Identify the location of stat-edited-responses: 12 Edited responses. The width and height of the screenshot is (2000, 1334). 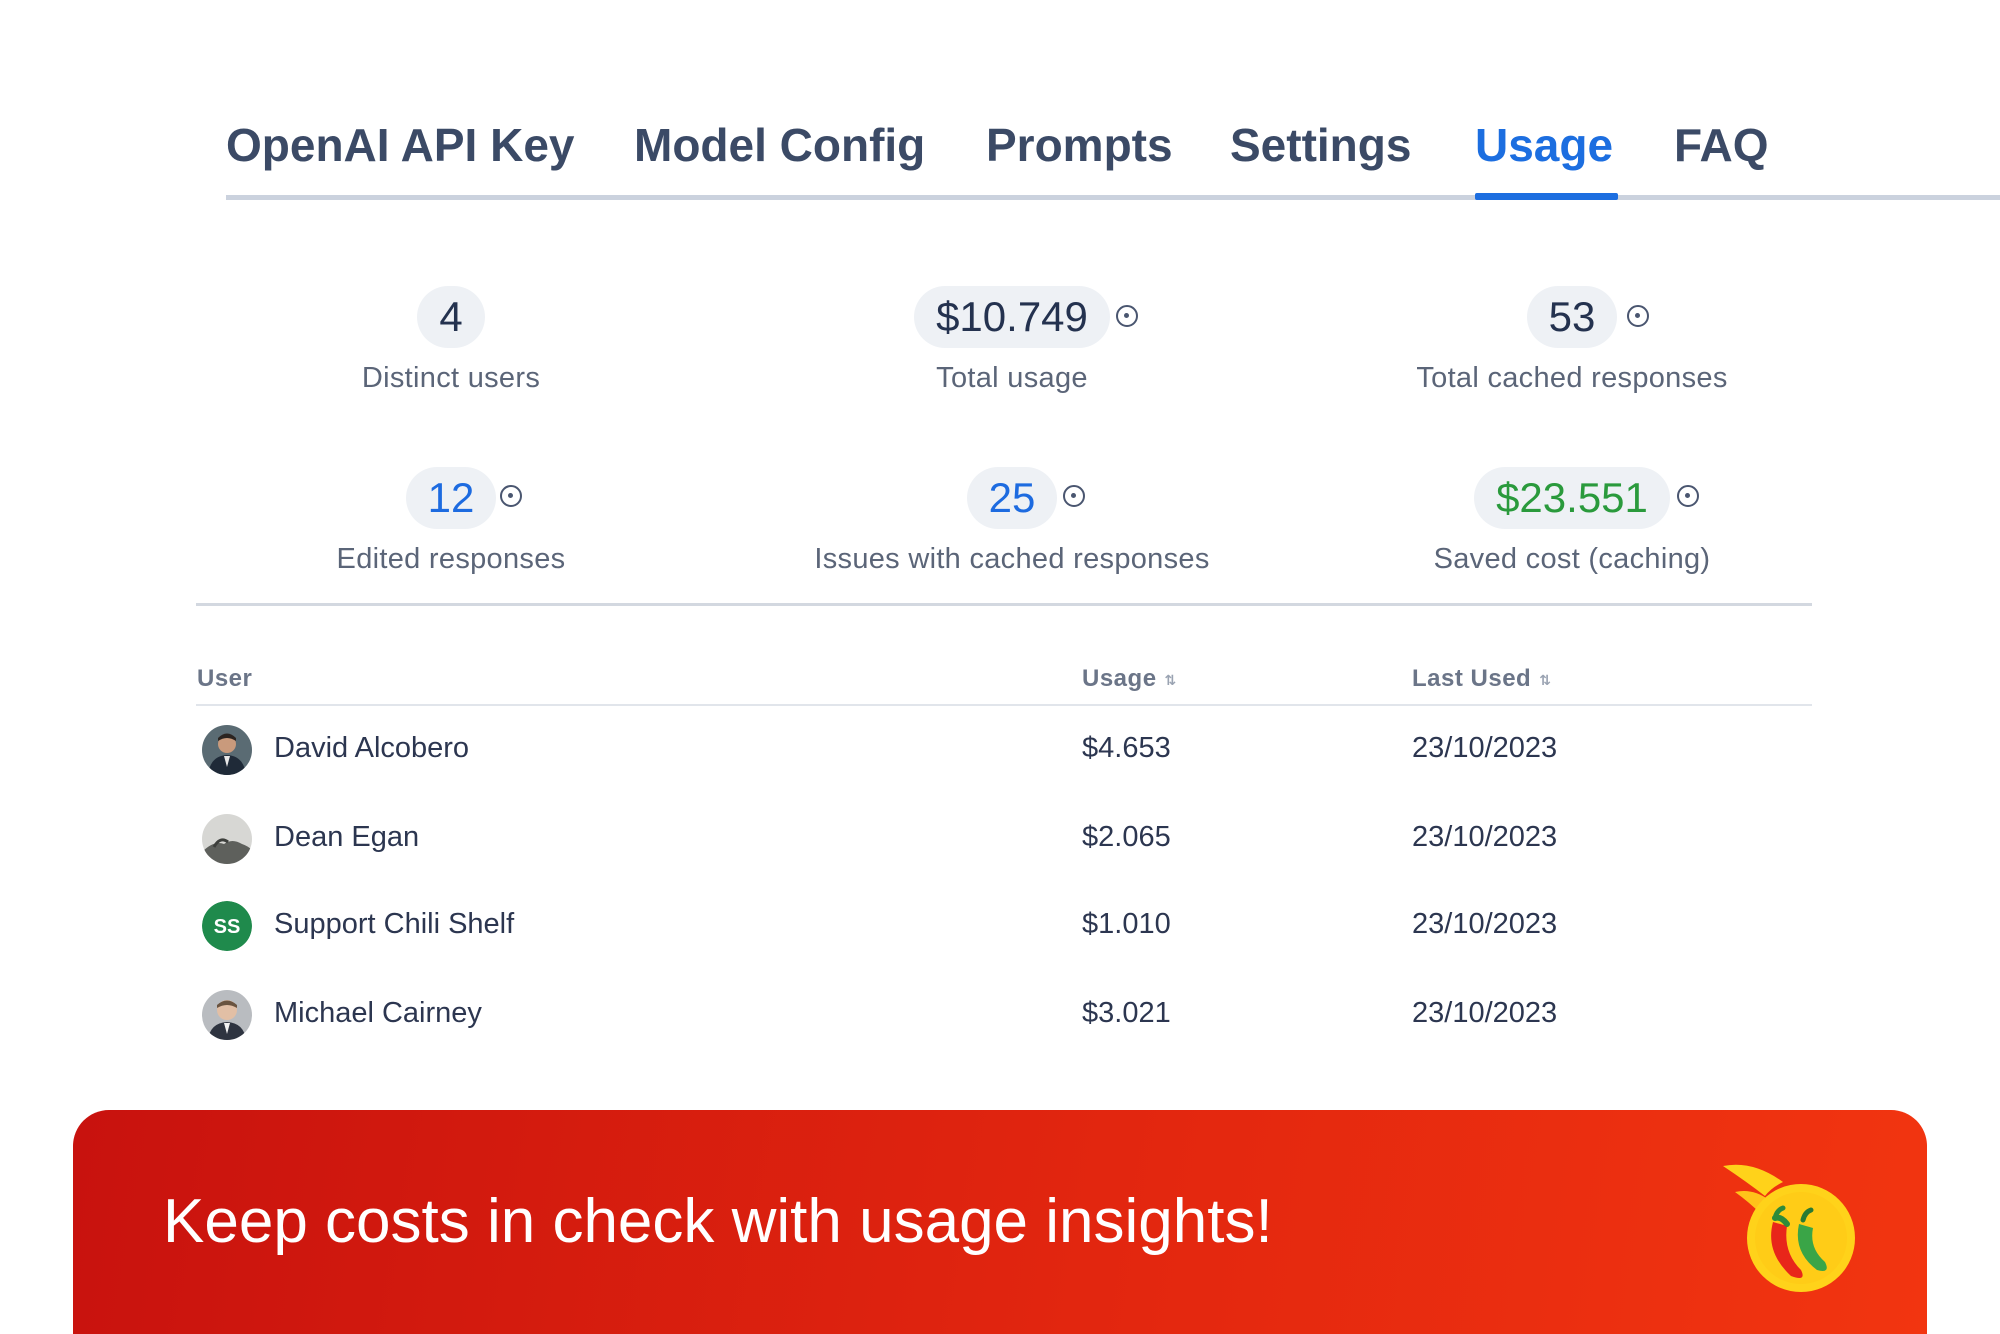
(451, 521).